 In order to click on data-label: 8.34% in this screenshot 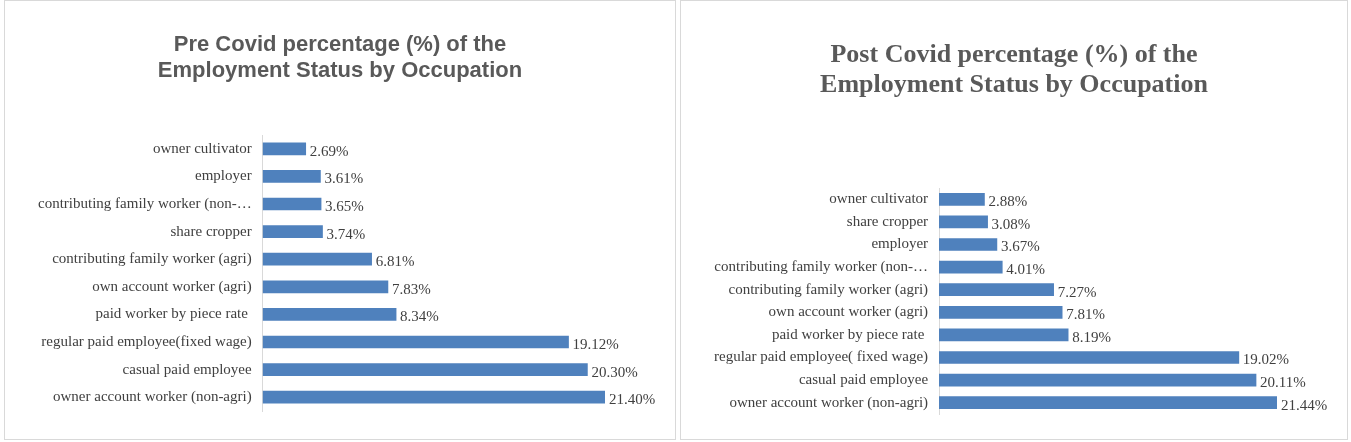, I will do `click(419, 316)`.